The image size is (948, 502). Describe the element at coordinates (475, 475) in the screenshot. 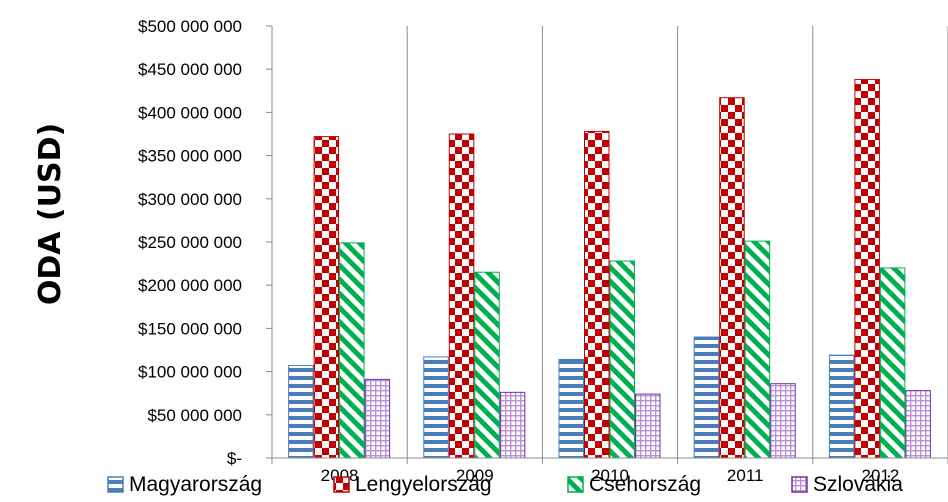

I see `x-tick-label: 2009` at that location.